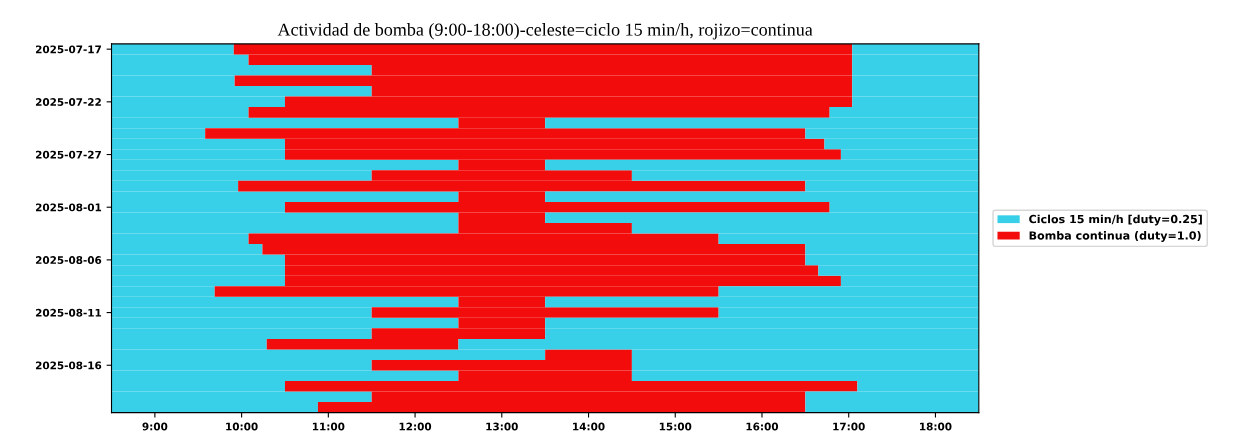  What do you see at coordinates (328, 426) in the screenshot?
I see `x-tick-label: 11:00` at bounding box center [328, 426].